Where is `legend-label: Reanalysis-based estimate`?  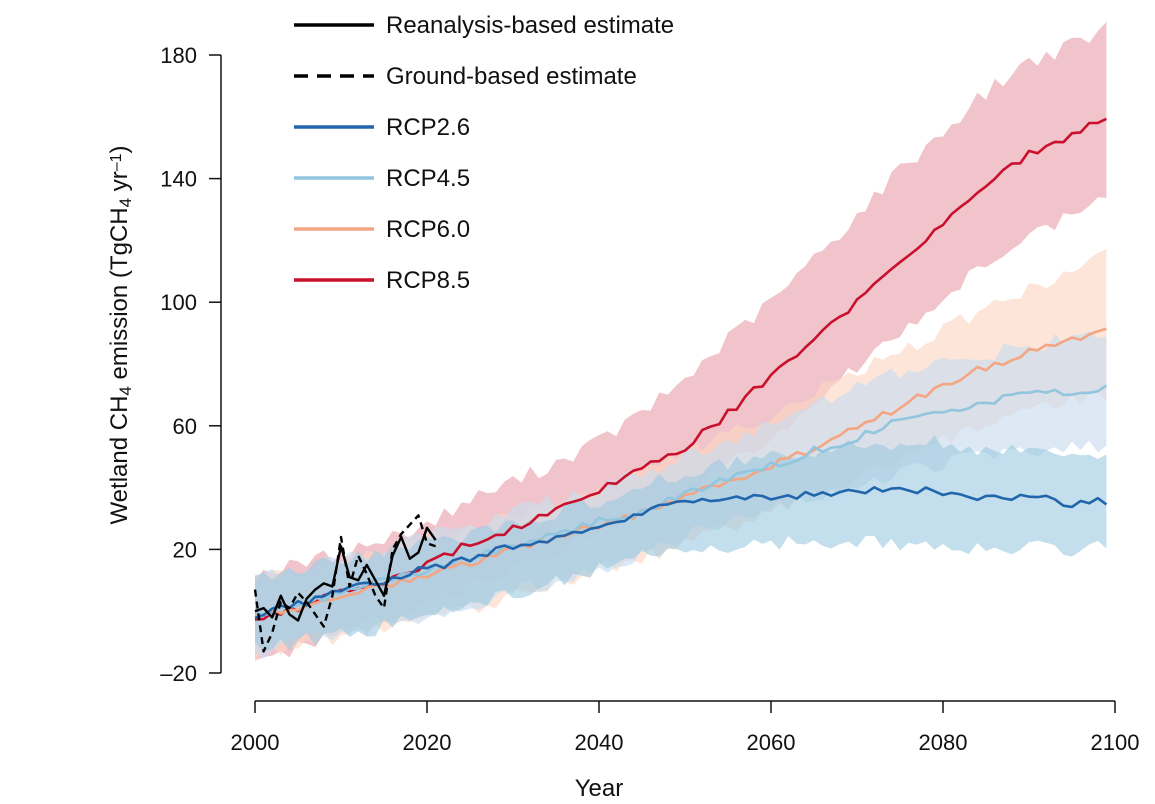 legend-label: Reanalysis-based estimate is located at coordinates (530, 25).